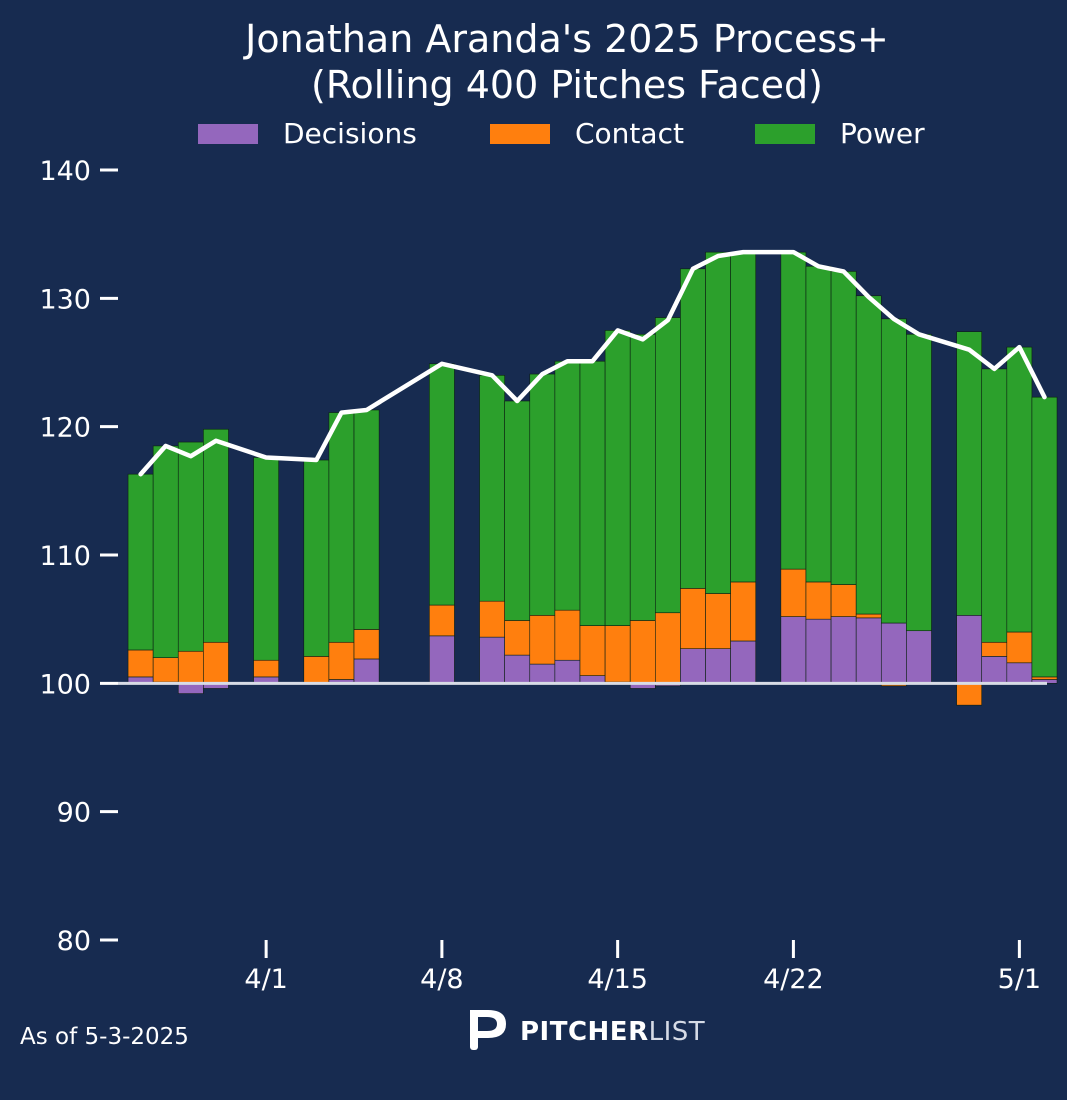 Image resolution: width=1067 pixels, height=1100 pixels. Describe the element at coordinates (566, 39) in the screenshot. I see `chart-title: Jonathan Aranda's 2025 Process+` at that location.